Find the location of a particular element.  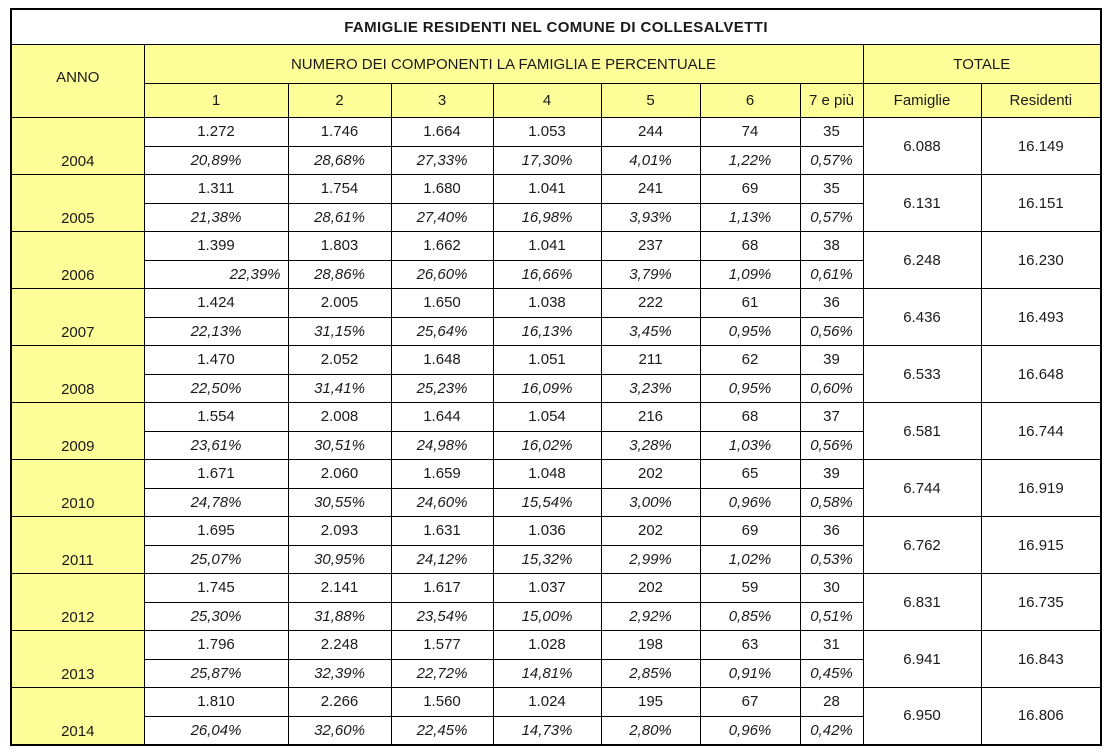

count-cell: 1.648 is located at coordinates (442, 360).